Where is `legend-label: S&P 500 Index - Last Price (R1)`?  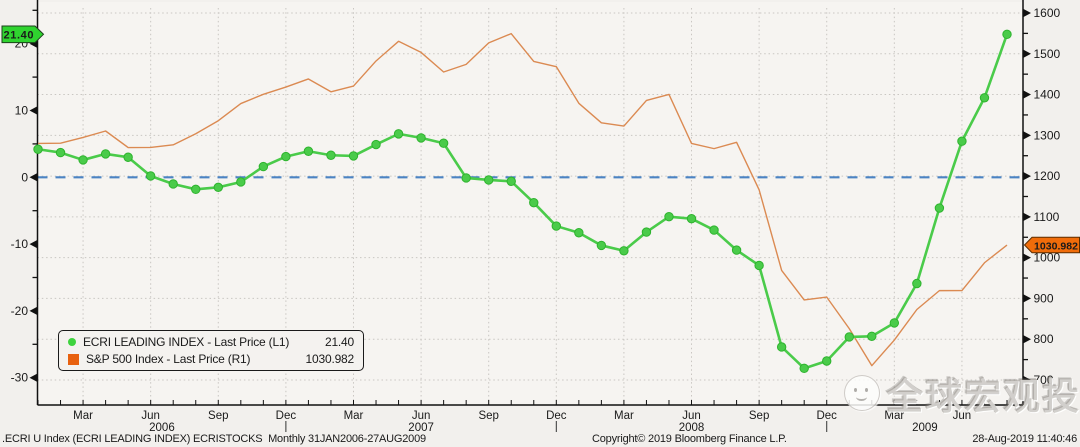 legend-label: S&P 500 Index - Last Price (R1) is located at coordinates (168, 358).